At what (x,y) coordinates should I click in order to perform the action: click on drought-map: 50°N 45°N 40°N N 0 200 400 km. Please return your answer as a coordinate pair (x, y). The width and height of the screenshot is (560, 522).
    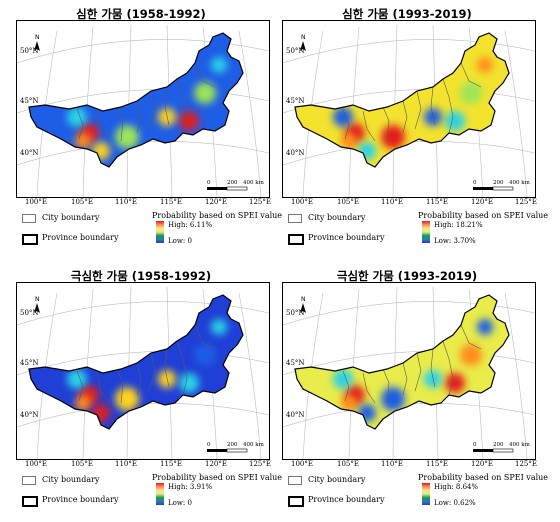
    Looking at the image, I should click on (143, 372).